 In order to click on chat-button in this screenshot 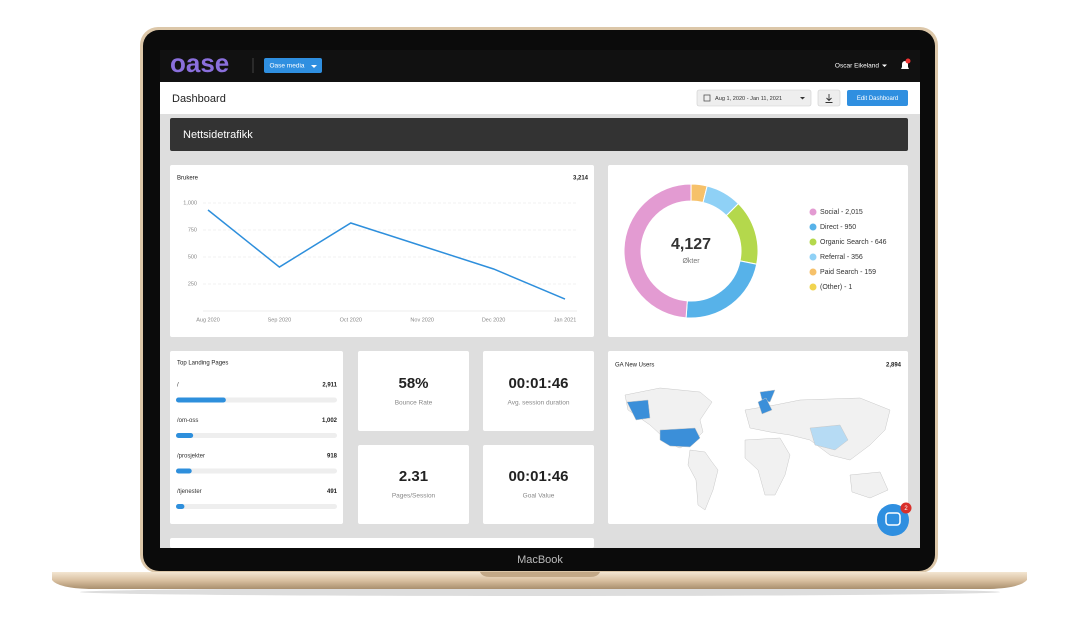, I will do `click(893, 520)`.